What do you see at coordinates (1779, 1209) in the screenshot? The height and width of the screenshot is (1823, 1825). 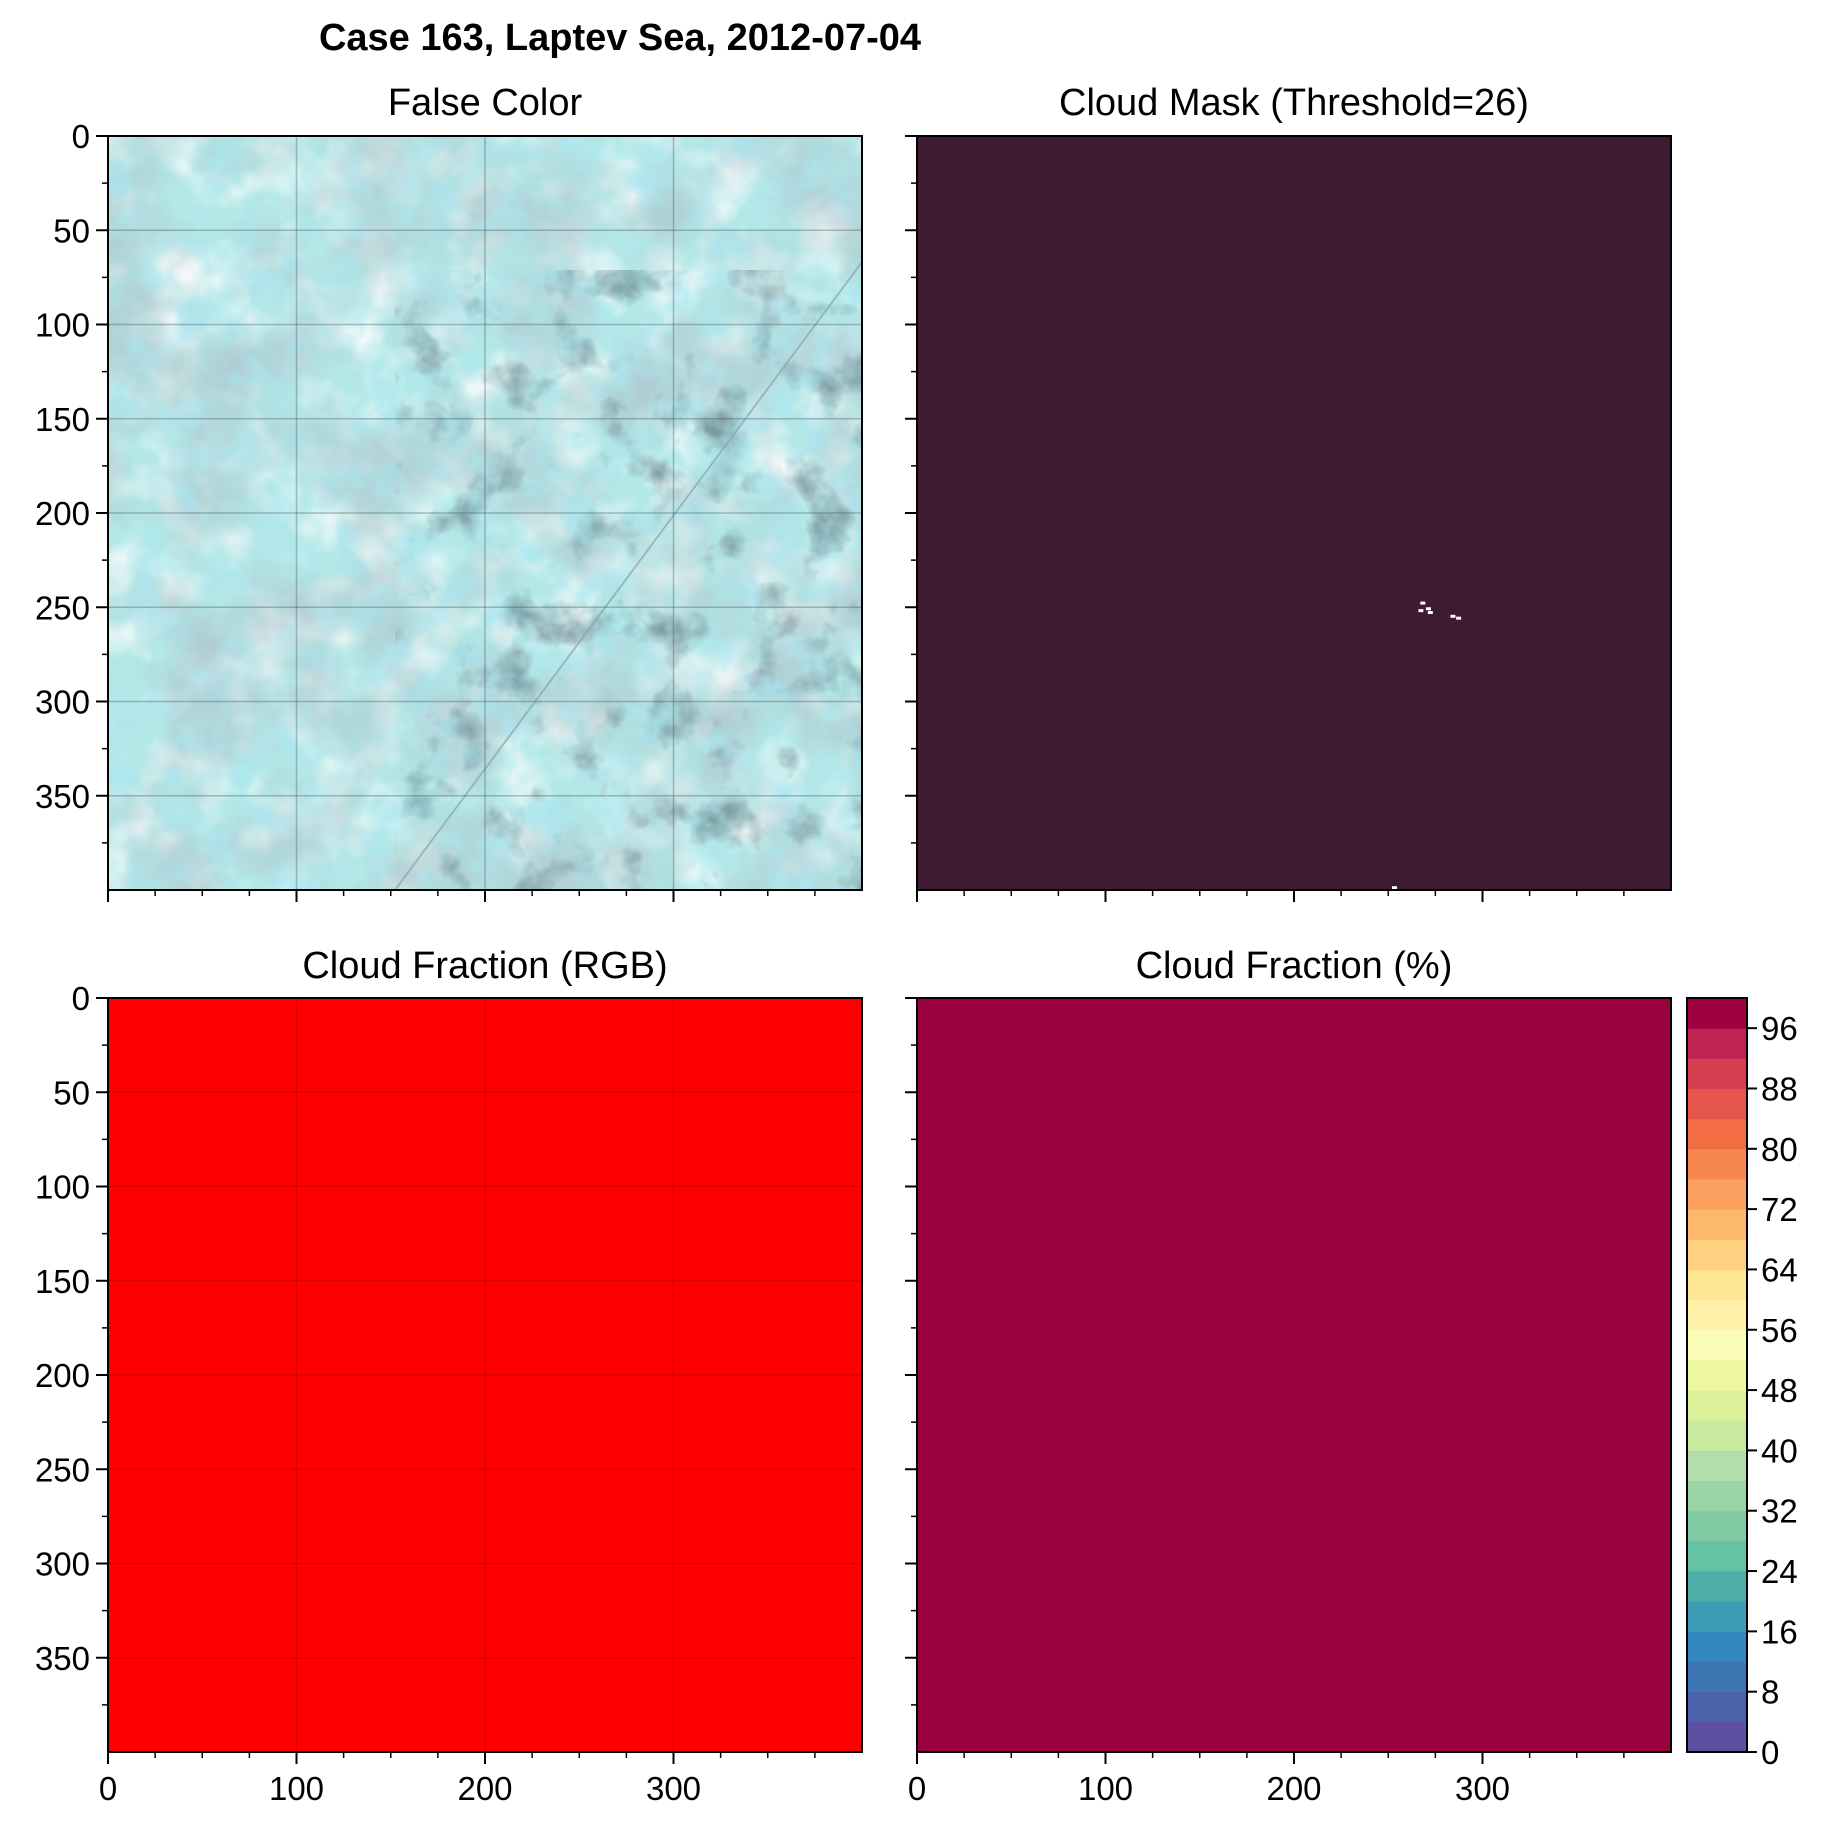 I see `colorbar-tick-label: 72` at bounding box center [1779, 1209].